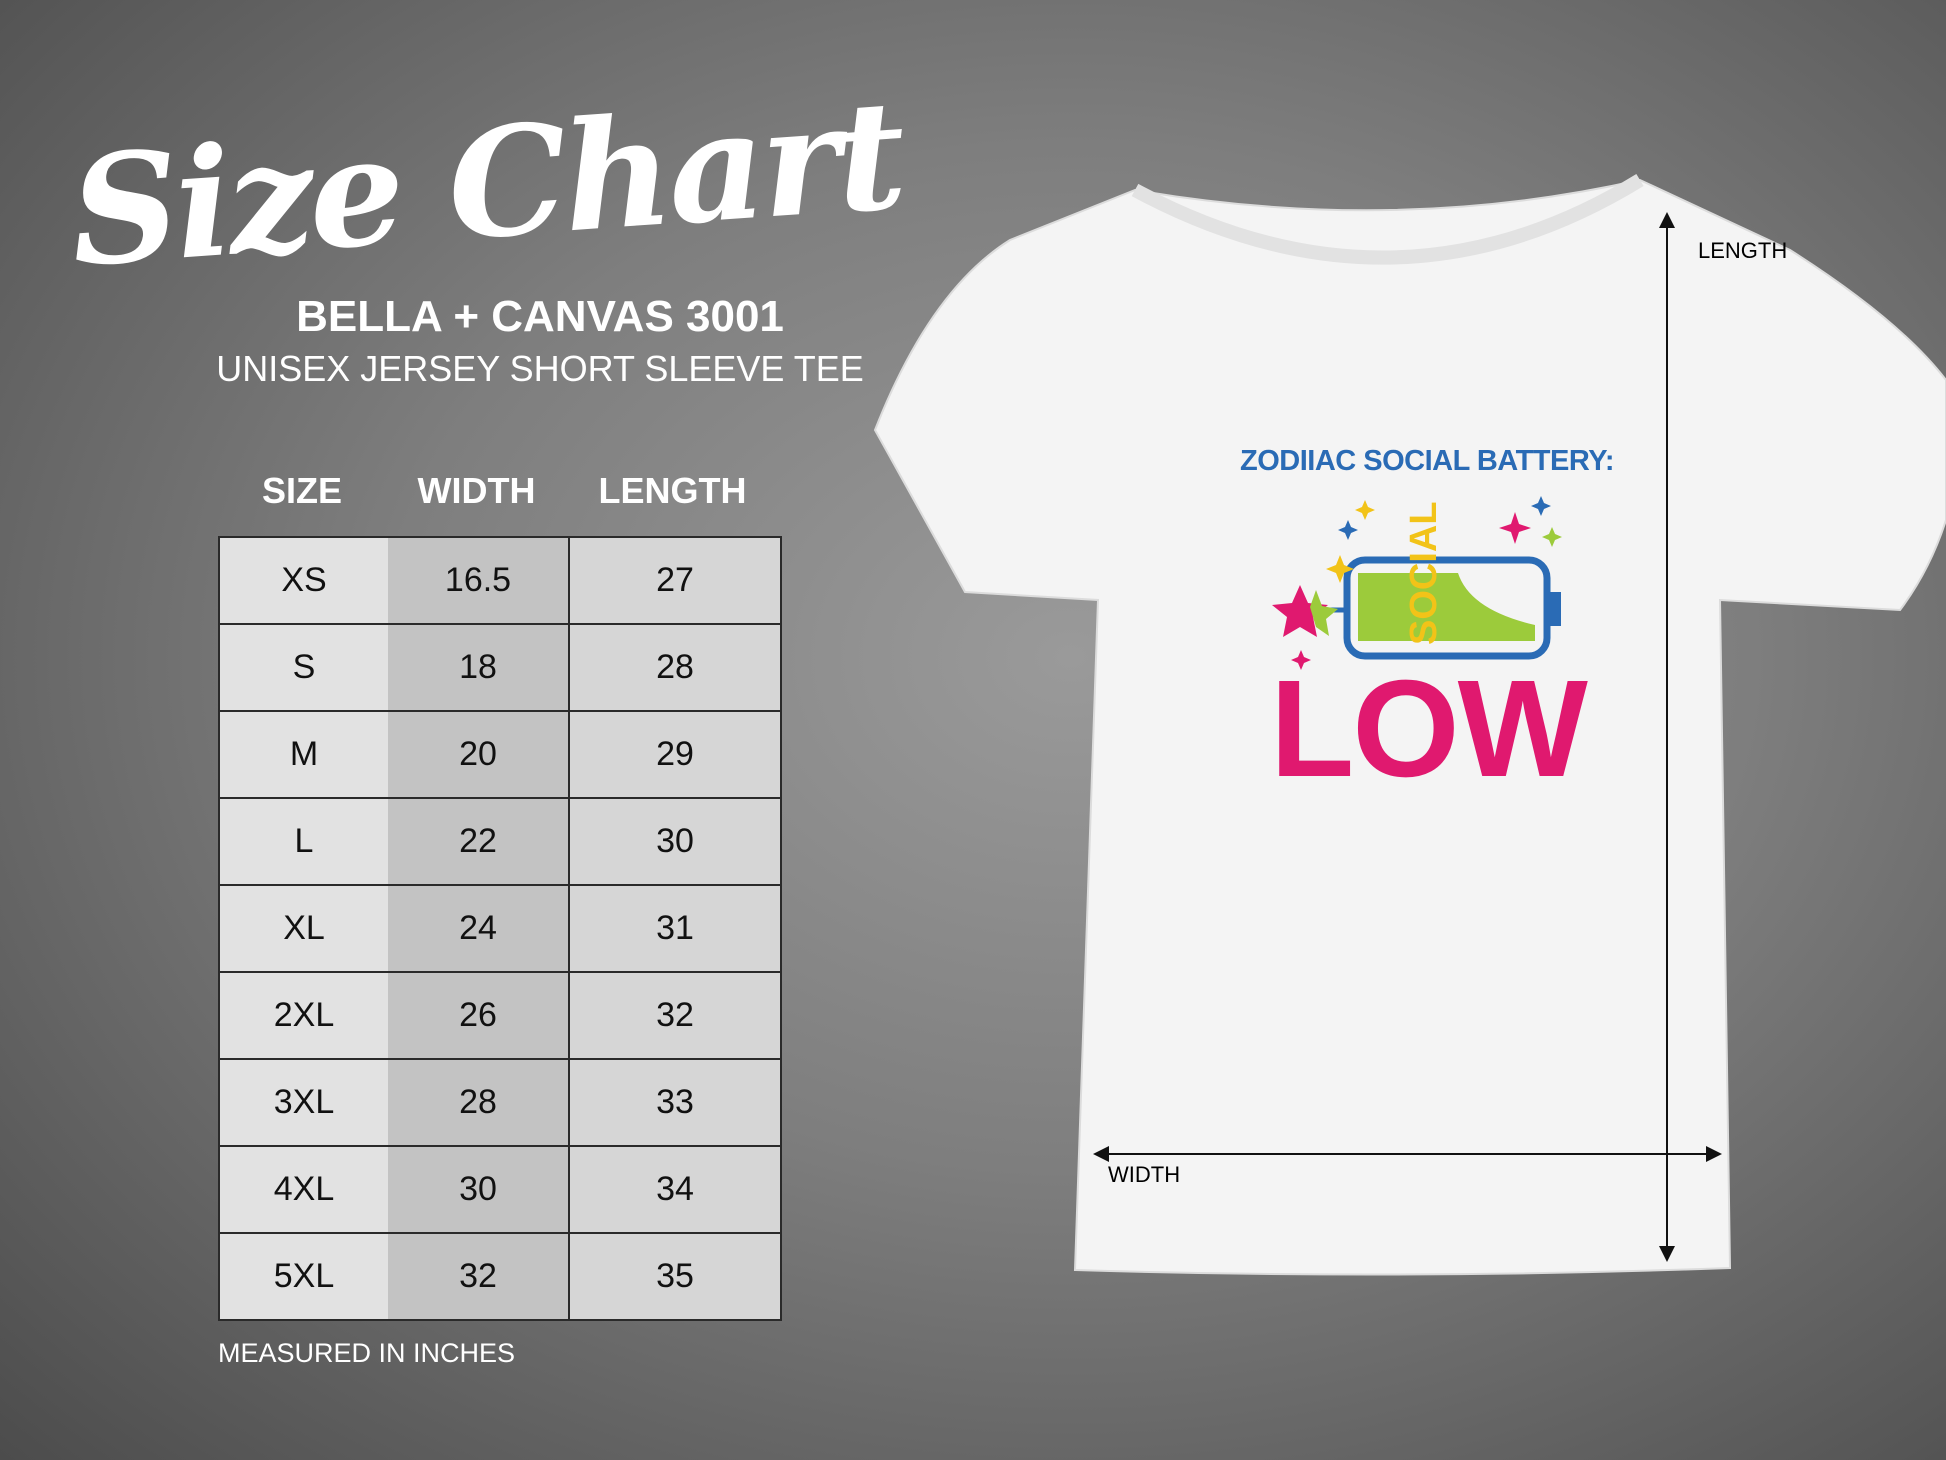 This screenshot has width=1946, height=1460. I want to click on brand-model: BELLA + CANVAS 3001, so click(540, 316).